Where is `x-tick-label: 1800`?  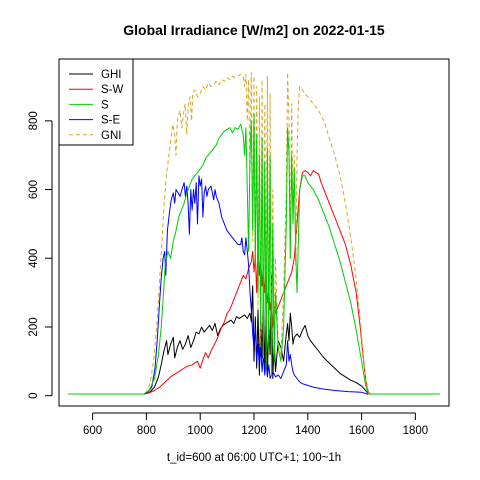
x-tick-label: 1800 is located at coordinates (416, 431).